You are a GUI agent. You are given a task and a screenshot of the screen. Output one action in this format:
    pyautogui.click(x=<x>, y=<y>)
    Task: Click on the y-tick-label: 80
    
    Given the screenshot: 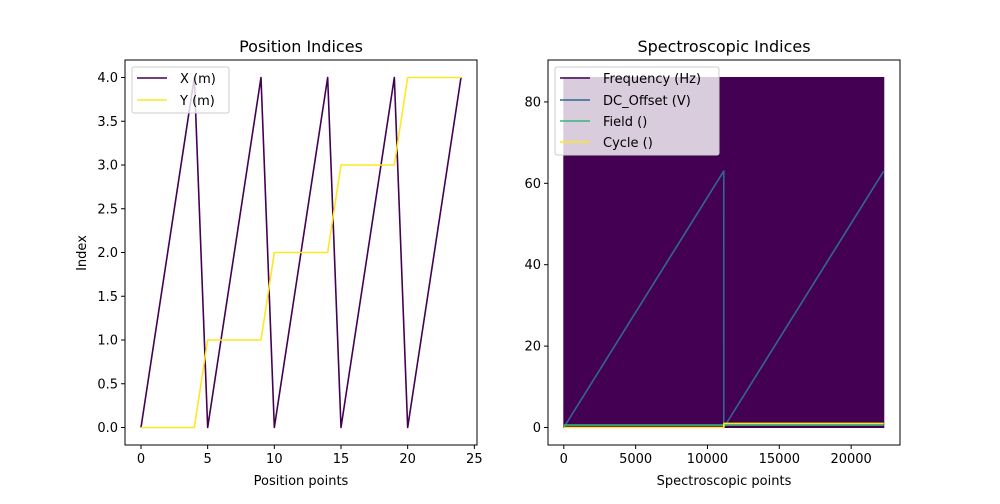 What is the action you would take?
    pyautogui.click(x=532, y=102)
    